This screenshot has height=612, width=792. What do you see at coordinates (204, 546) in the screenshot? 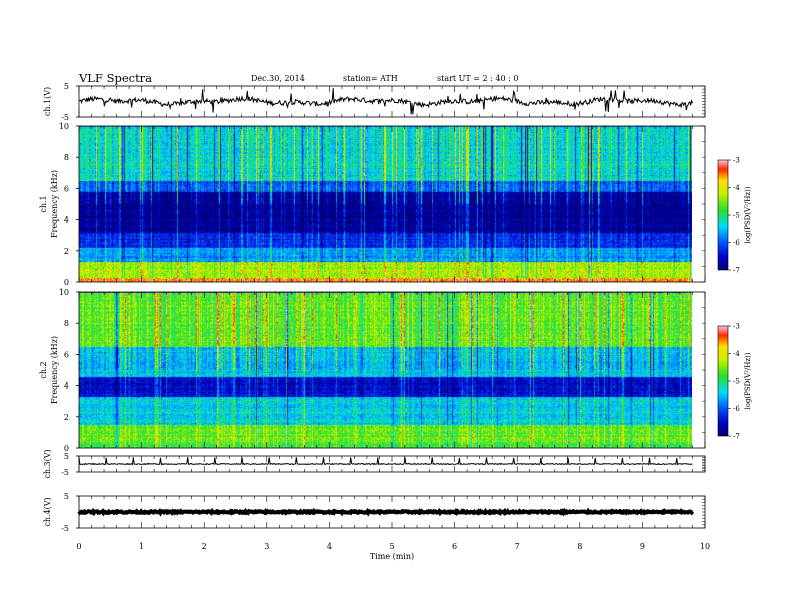
I see `xtick-label: 2` at bounding box center [204, 546].